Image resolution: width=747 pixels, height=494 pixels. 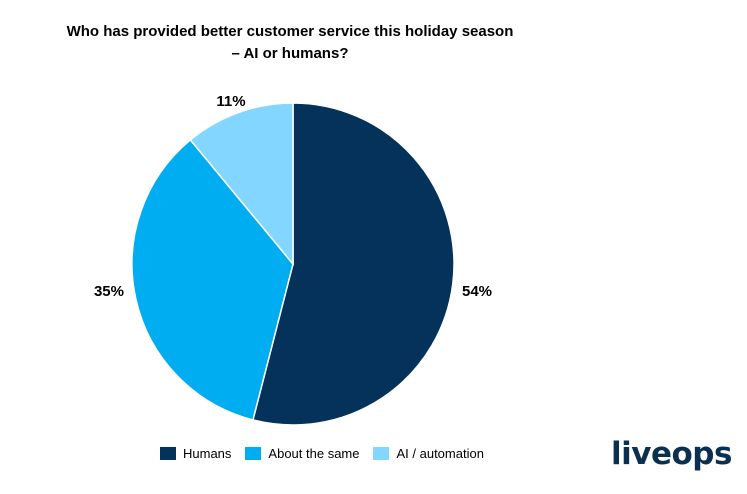 What do you see at coordinates (212, 279) in the screenshot?
I see `pie-slice-about-the-same` at bounding box center [212, 279].